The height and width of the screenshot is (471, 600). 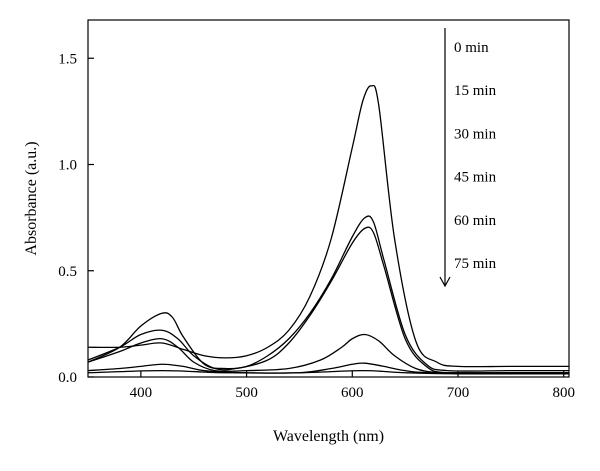 I want to click on legend-label-0min: 0 min, so click(x=471, y=48).